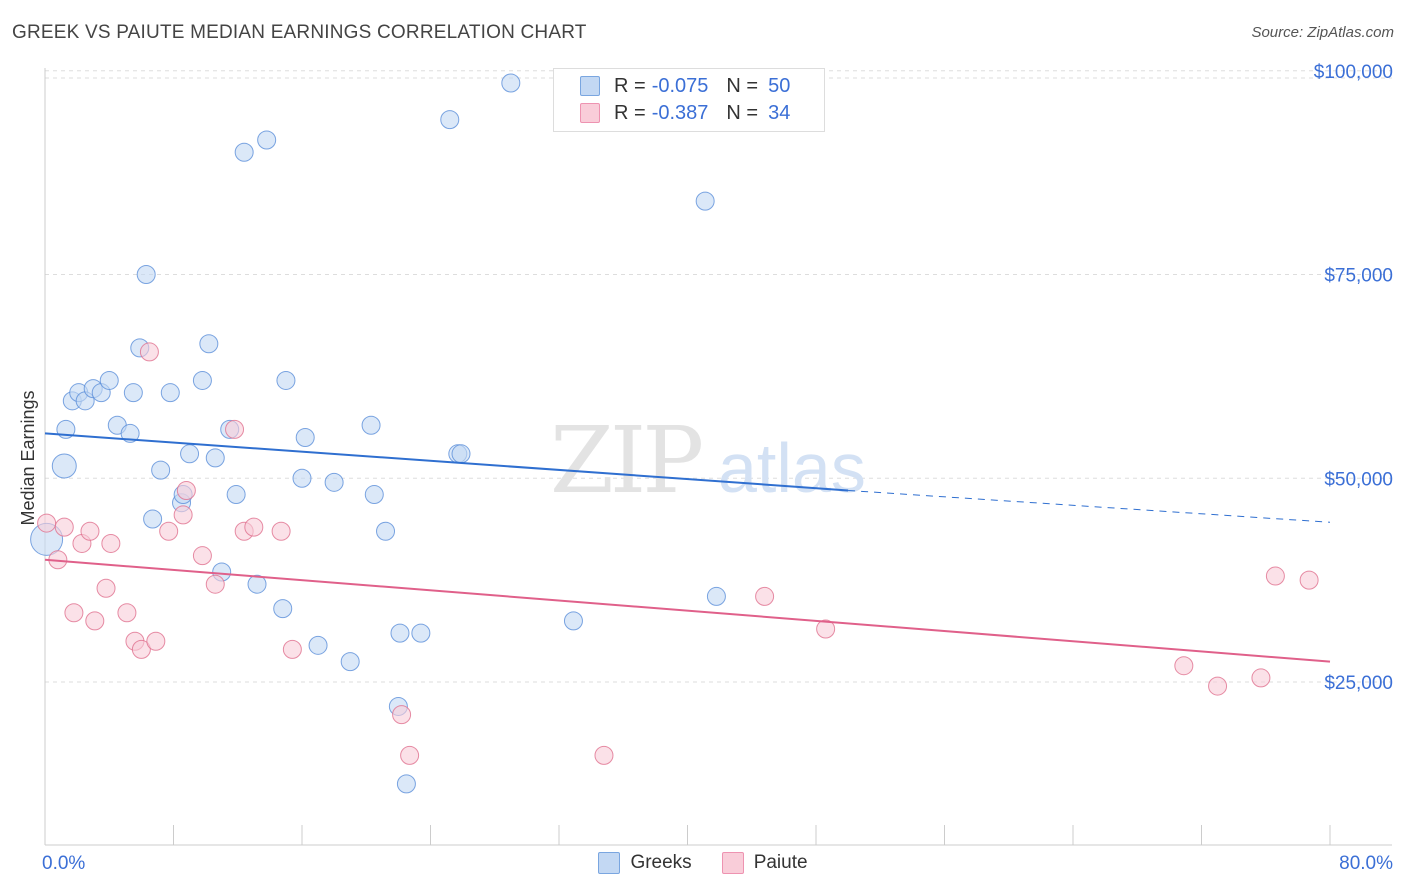 The width and height of the screenshot is (1406, 892). Describe the element at coordinates (1358, 683) in the screenshot. I see `y-tick-label: $25,000` at that location.